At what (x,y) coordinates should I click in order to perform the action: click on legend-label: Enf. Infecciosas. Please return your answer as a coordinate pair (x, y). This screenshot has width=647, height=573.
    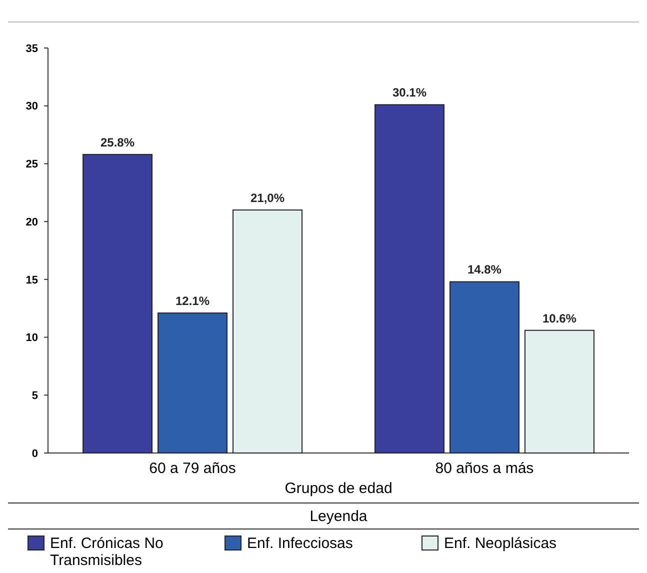
    Looking at the image, I should click on (300, 543).